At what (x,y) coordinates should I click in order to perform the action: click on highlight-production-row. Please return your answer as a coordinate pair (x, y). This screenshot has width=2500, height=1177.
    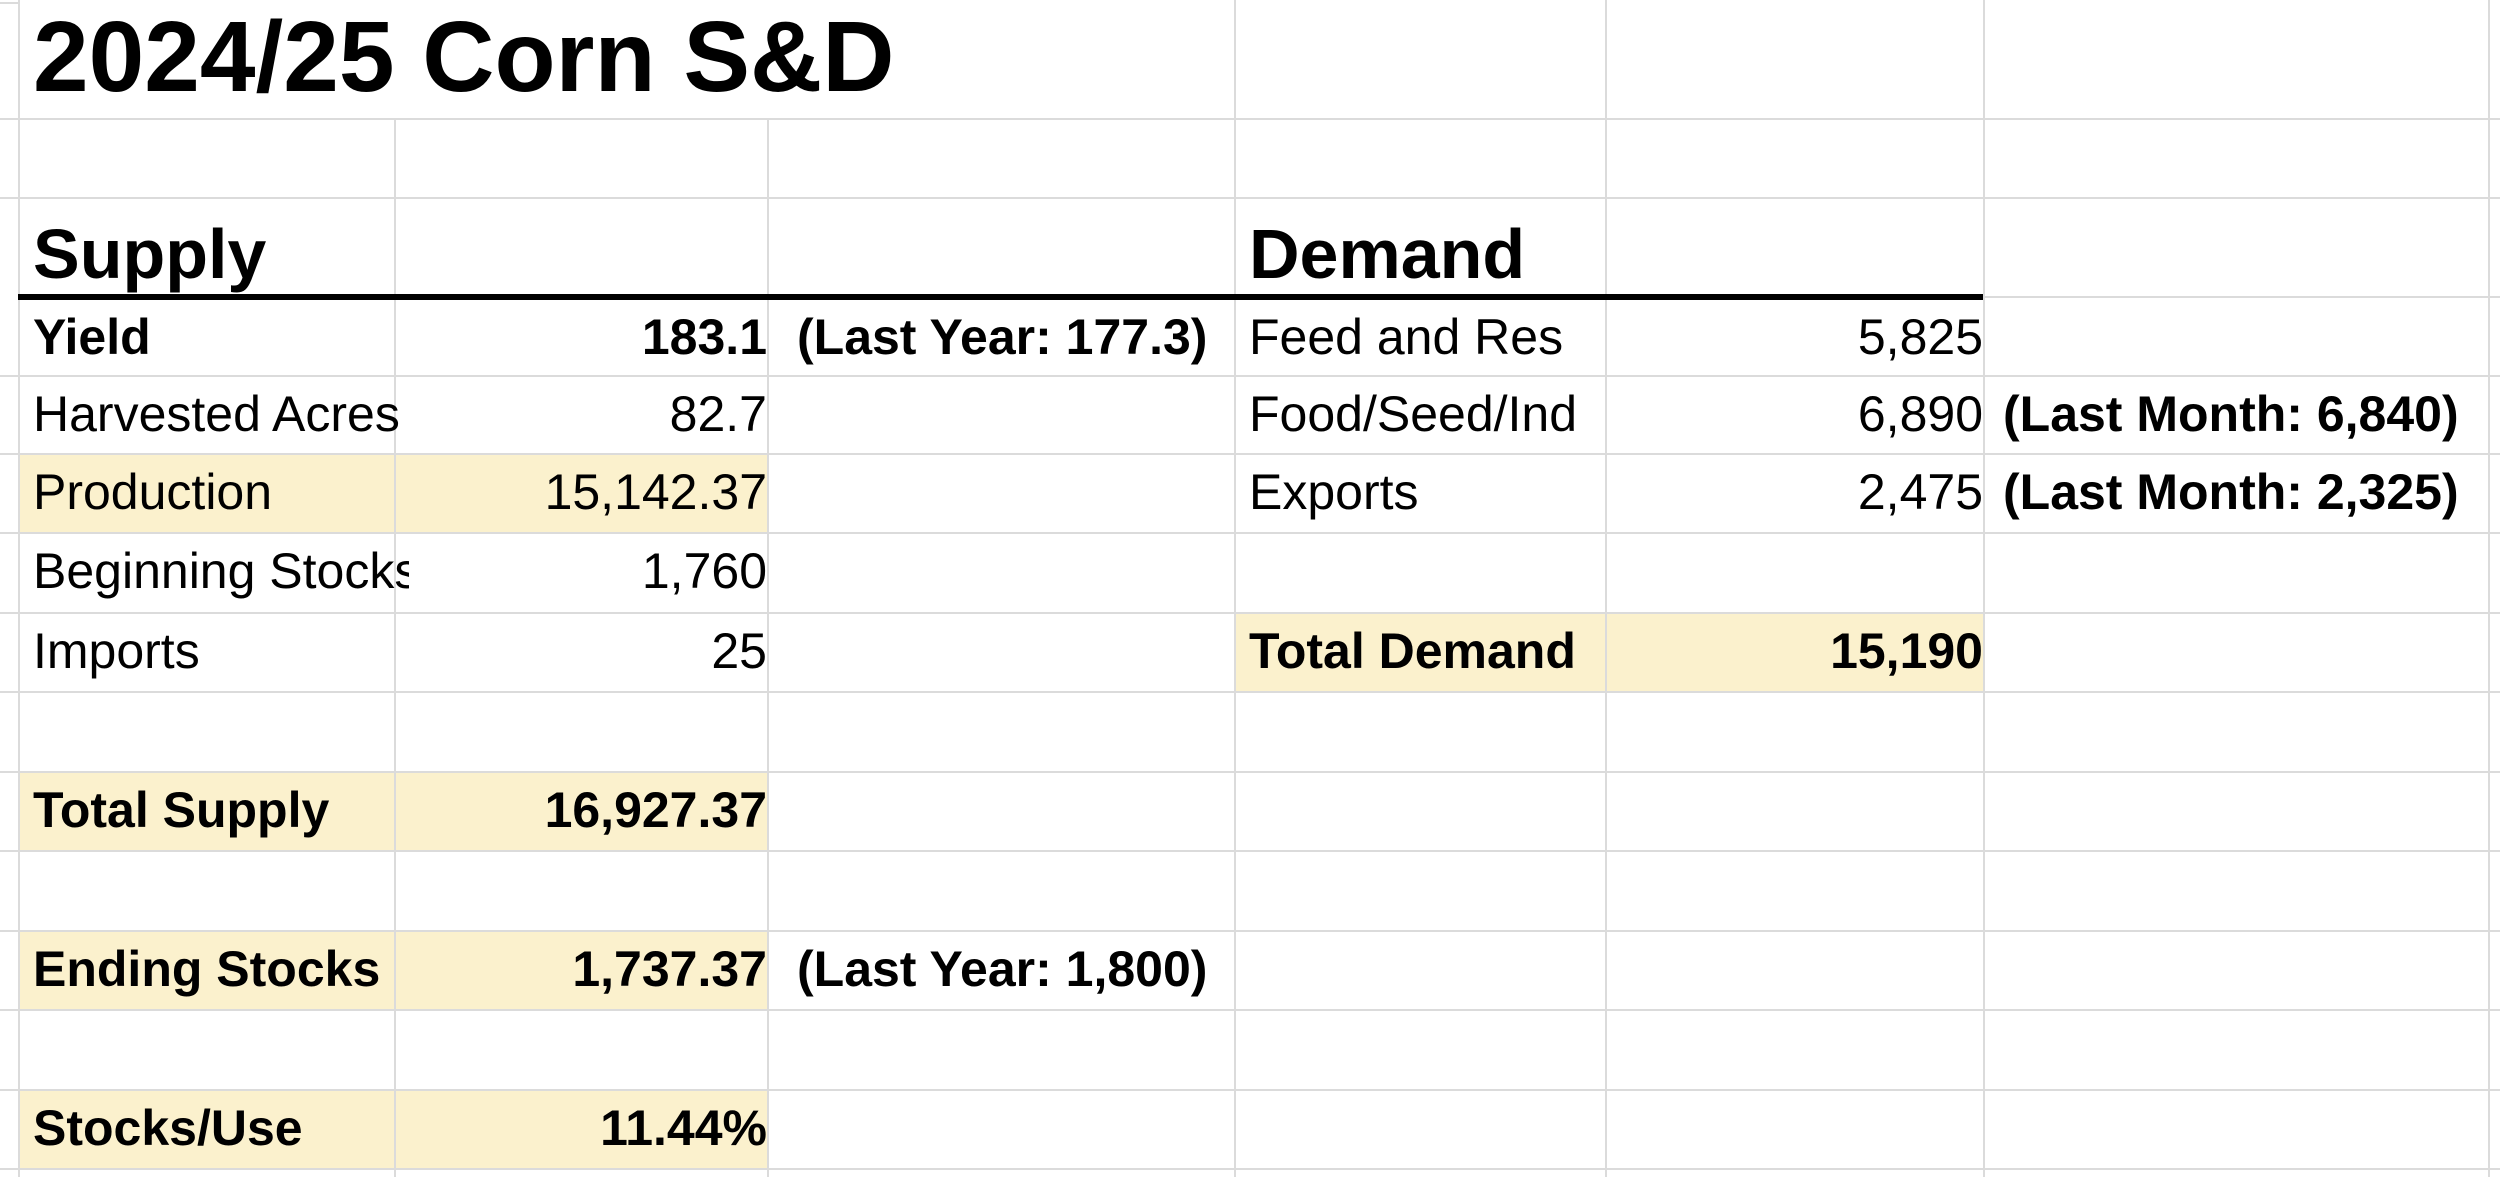
    Looking at the image, I should click on (392, 492).